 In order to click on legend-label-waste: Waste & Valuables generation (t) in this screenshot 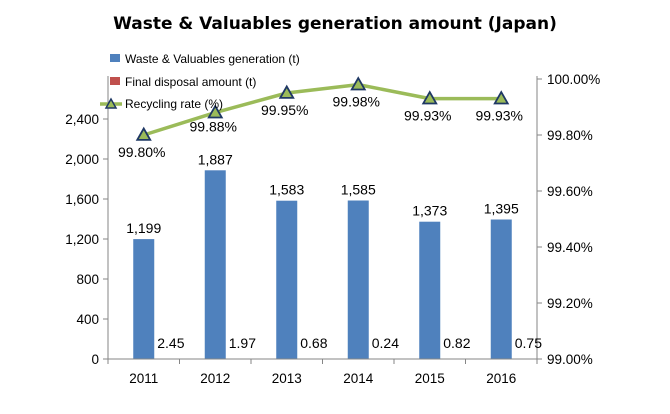, I will do `click(212, 59)`.